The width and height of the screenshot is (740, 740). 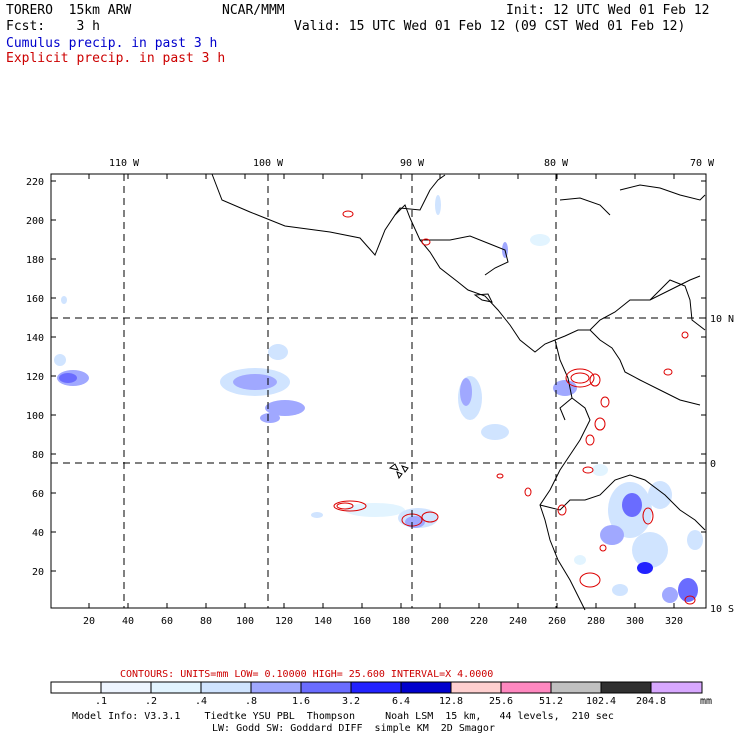 What do you see at coordinates (556, 163) in the screenshot?
I see `lon-label: 80 W` at bounding box center [556, 163].